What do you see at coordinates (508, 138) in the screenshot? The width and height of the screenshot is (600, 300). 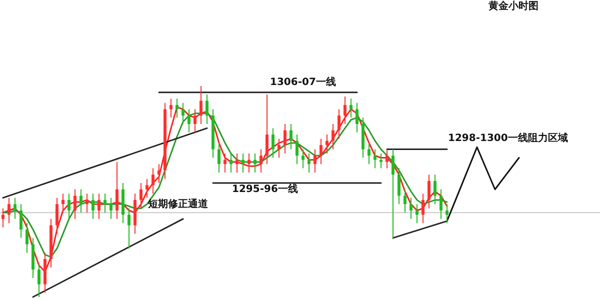 I see `annotation: 1298-1300一线阻力区域` at bounding box center [508, 138].